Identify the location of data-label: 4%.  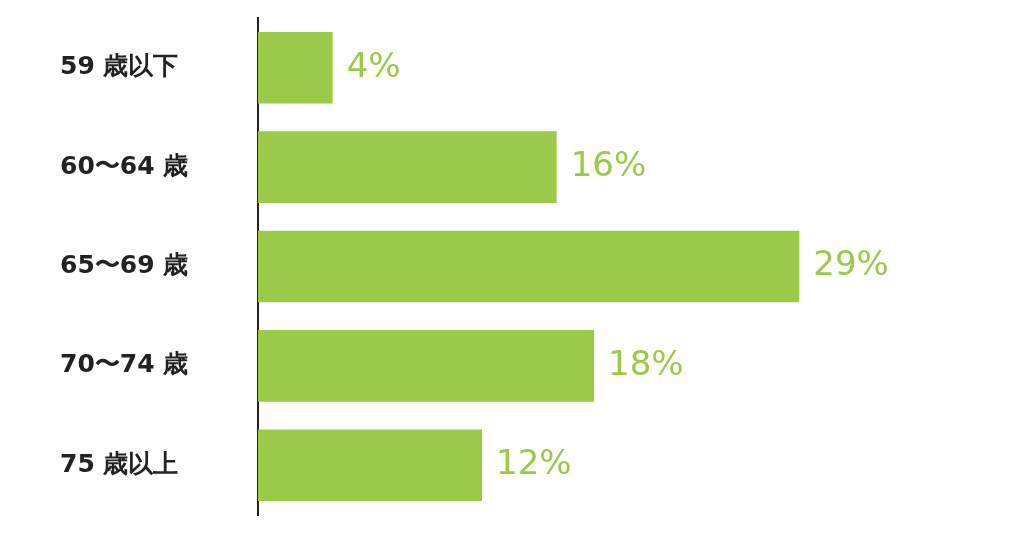
(373, 64).